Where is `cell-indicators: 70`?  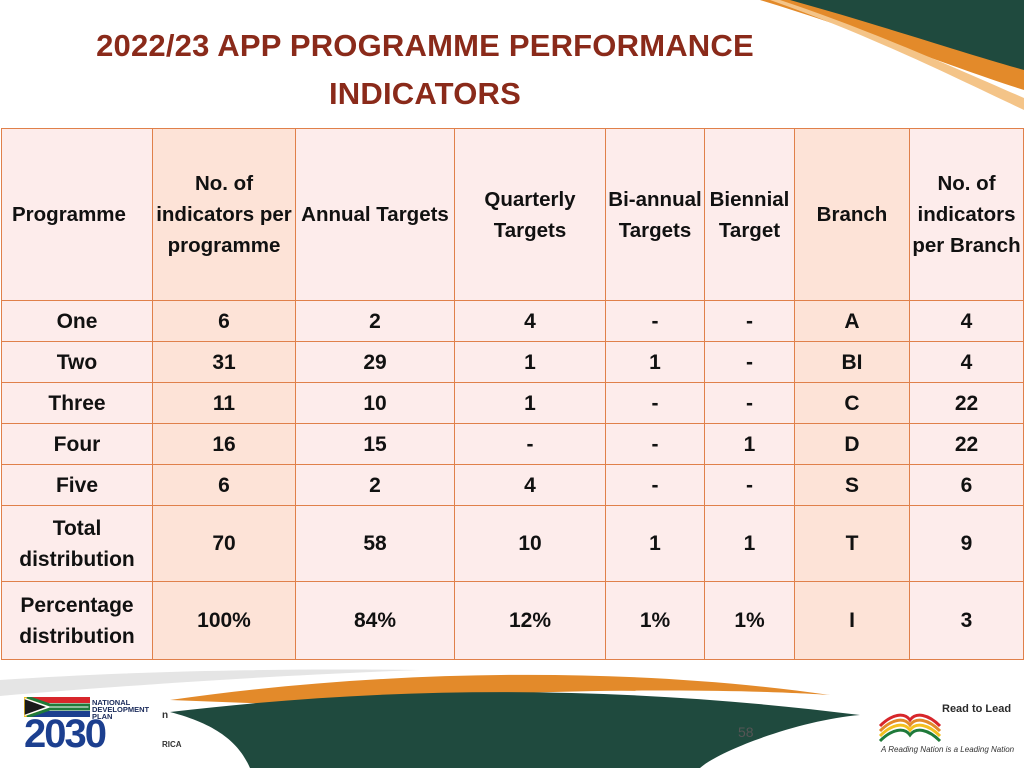 cell-indicators: 70 is located at coordinates (224, 543).